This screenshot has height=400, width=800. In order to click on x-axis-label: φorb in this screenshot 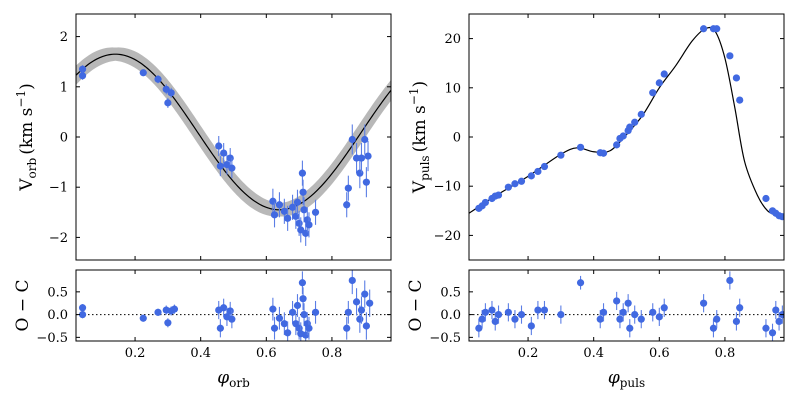, I will do `click(233, 379)`.